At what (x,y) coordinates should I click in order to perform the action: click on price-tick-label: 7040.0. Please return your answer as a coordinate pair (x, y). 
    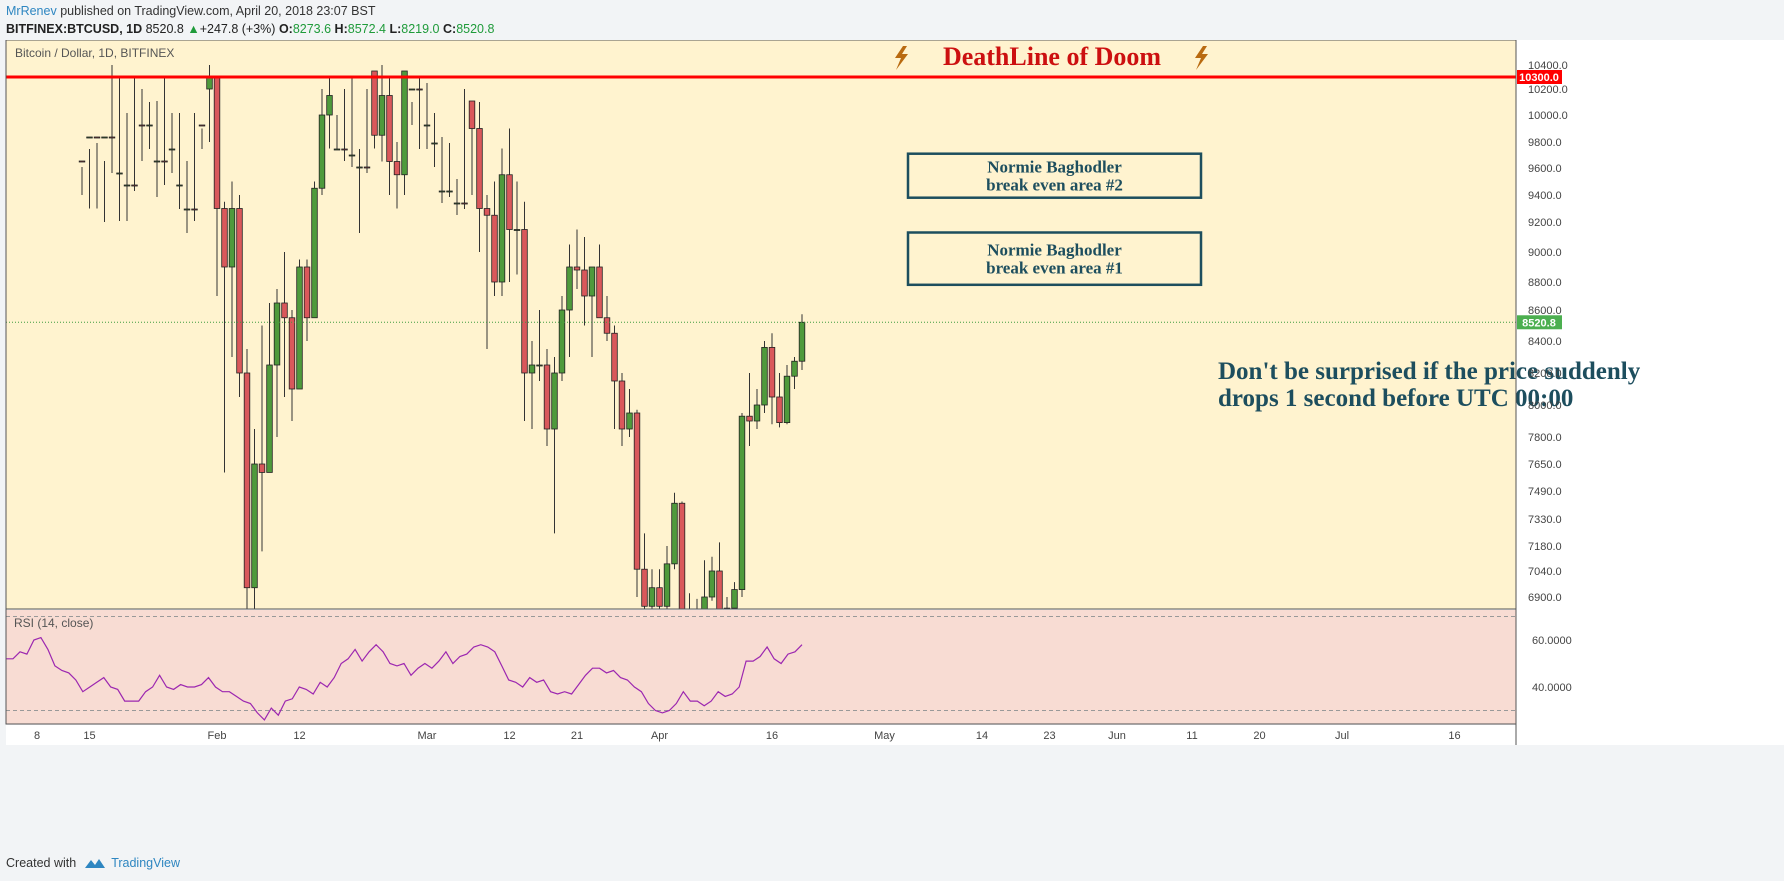
    Looking at the image, I should click on (1545, 572).